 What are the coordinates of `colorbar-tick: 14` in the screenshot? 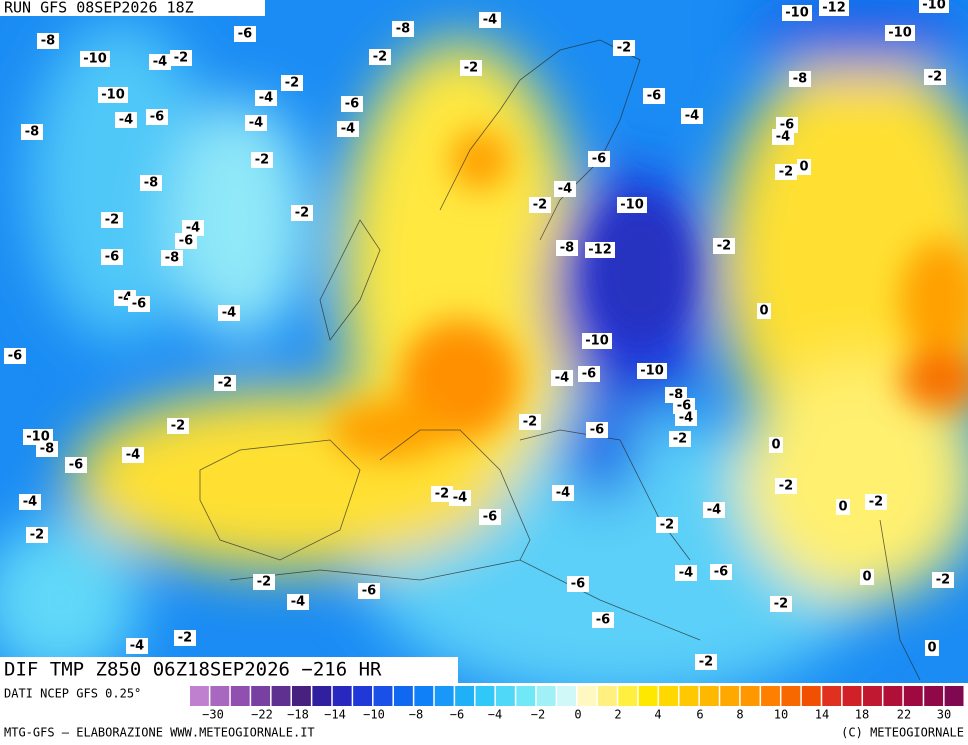 It's located at (822, 715).